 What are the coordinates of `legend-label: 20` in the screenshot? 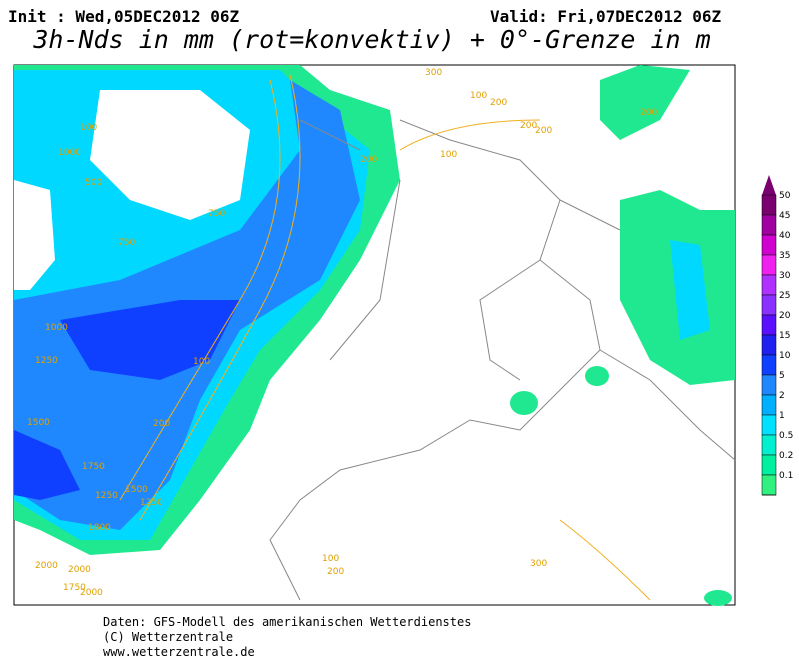 It's located at (785, 316).